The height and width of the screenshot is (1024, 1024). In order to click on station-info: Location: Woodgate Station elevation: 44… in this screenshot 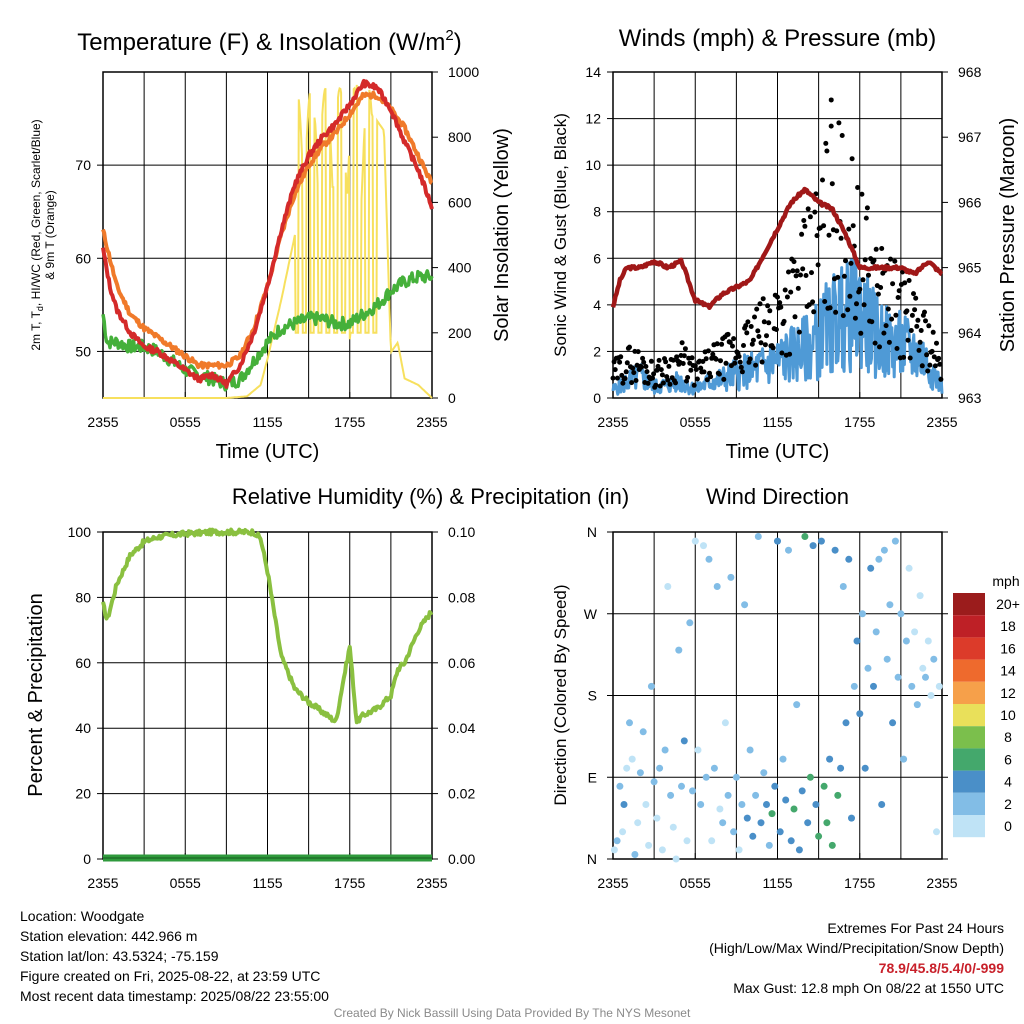, I will do `click(174, 956)`.